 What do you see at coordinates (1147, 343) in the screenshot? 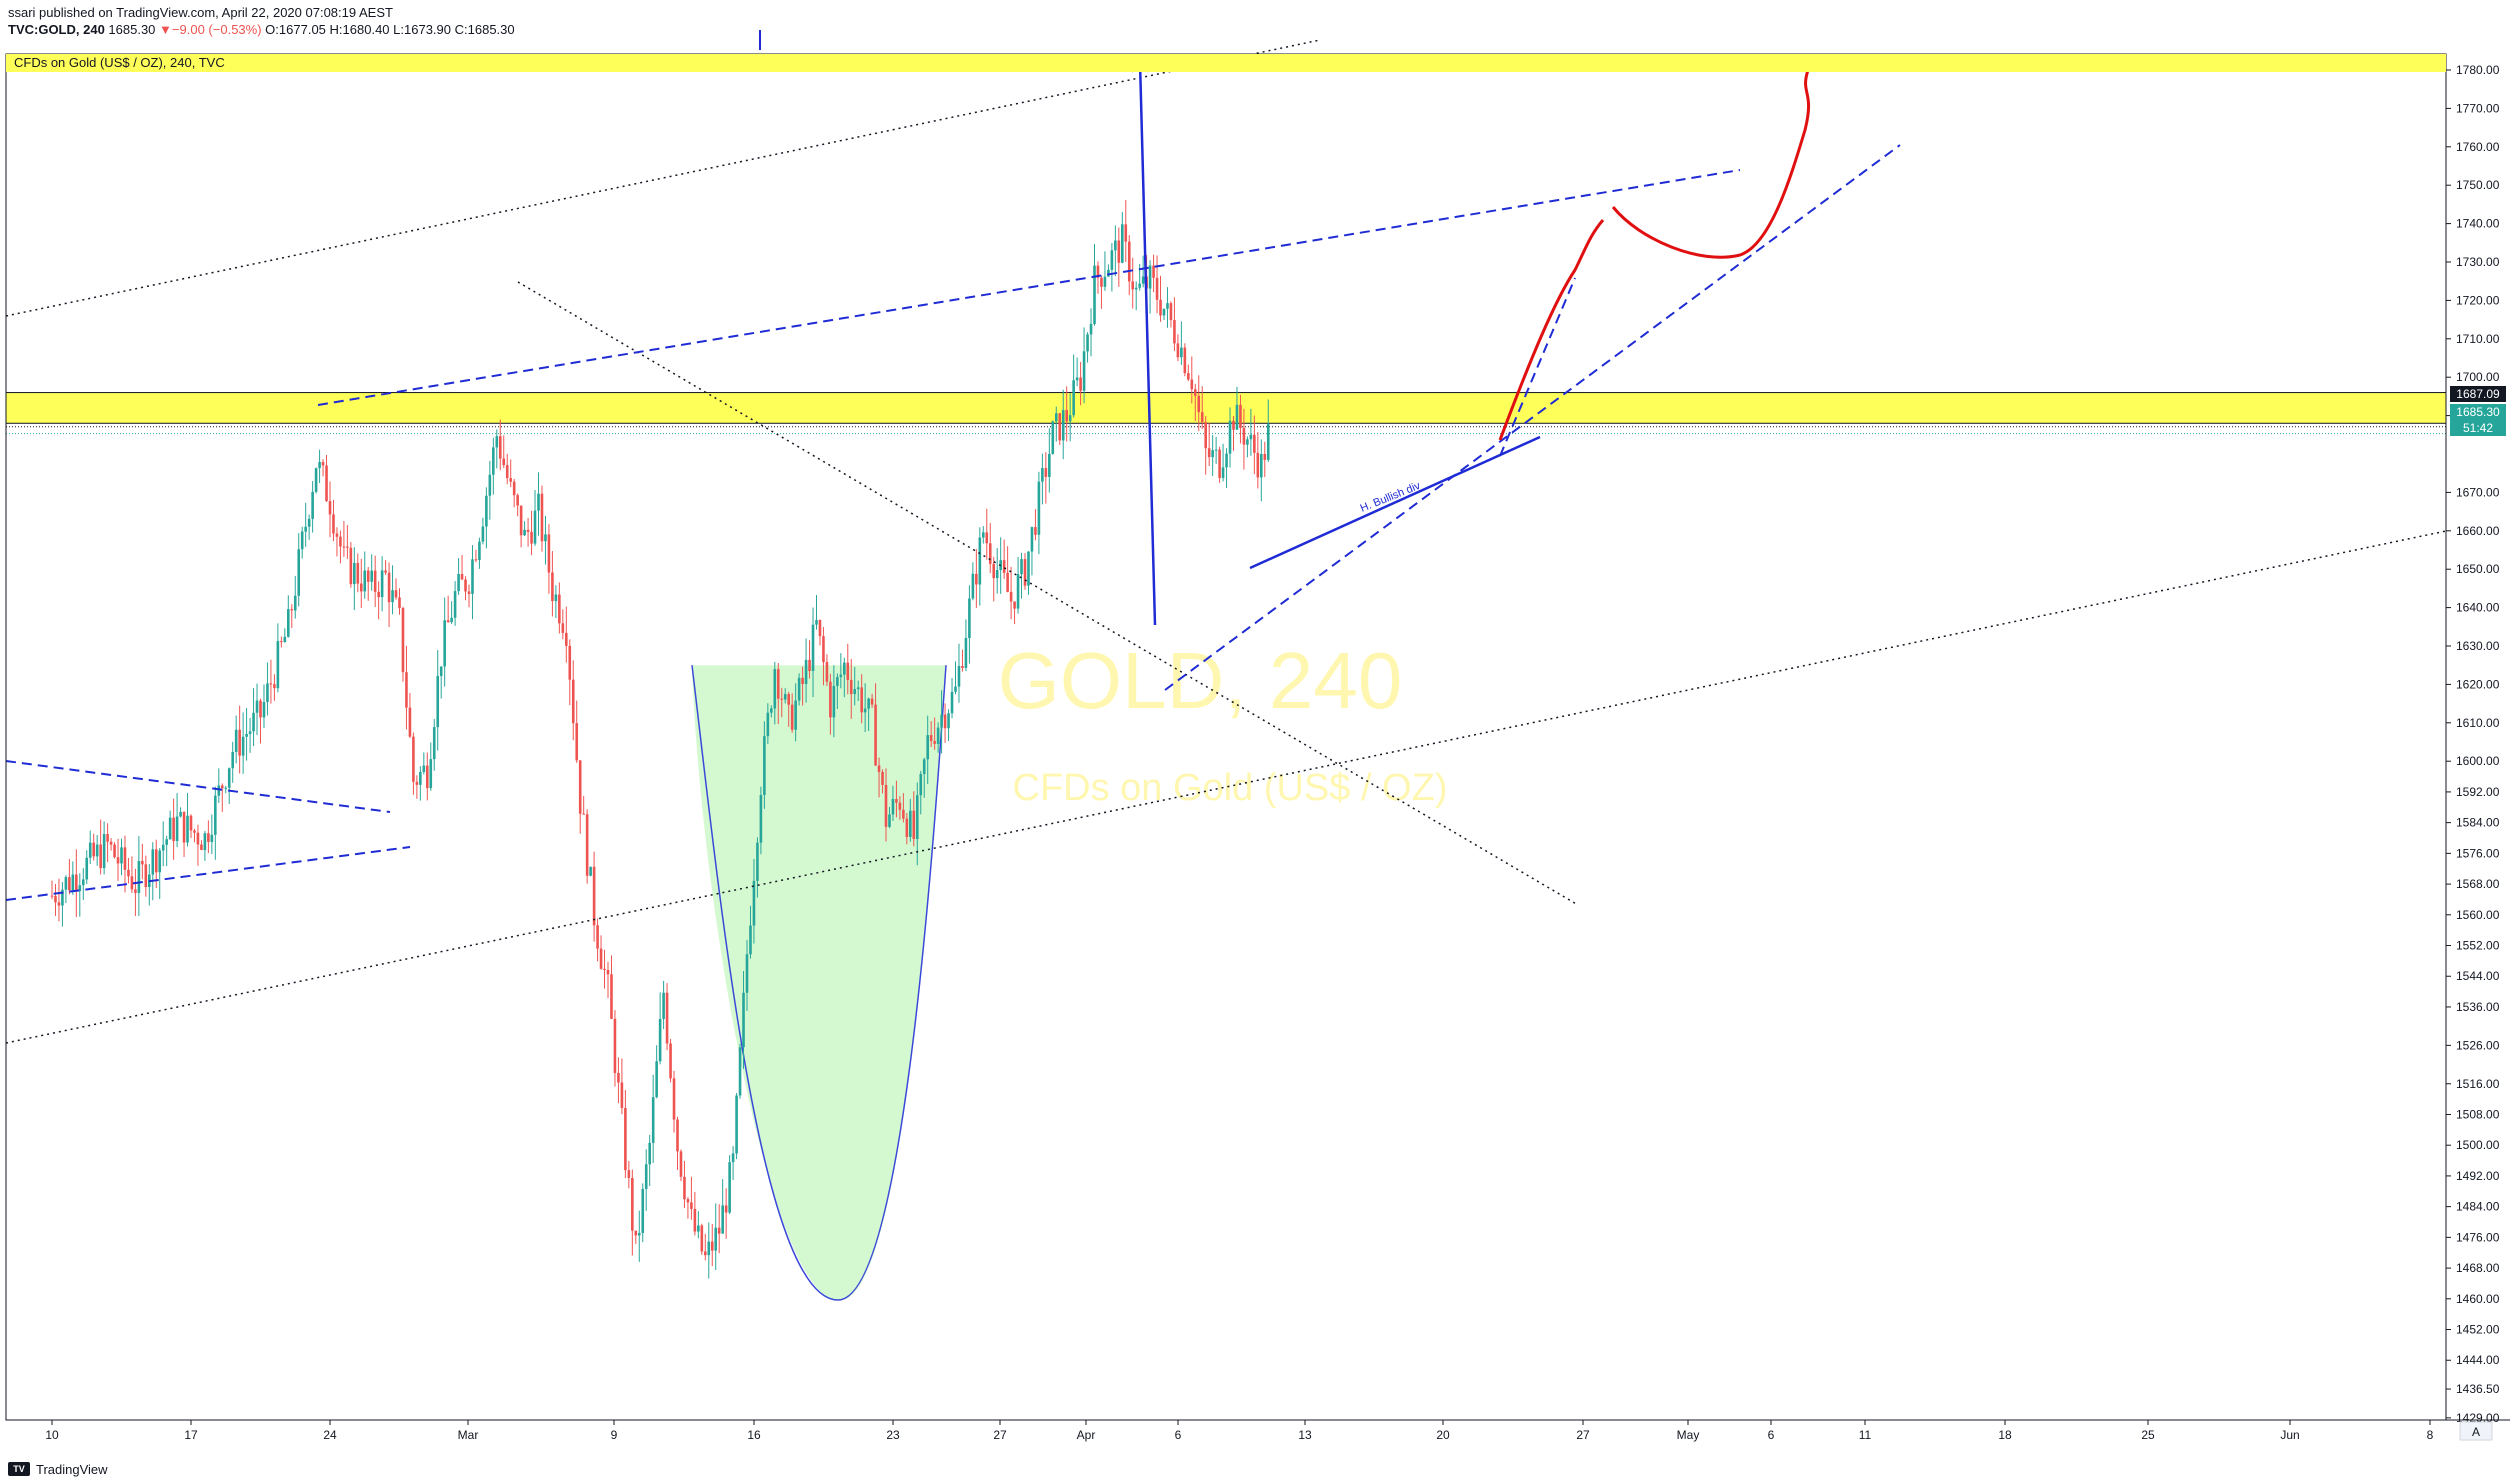
I see `target-measure-line` at bounding box center [1147, 343].